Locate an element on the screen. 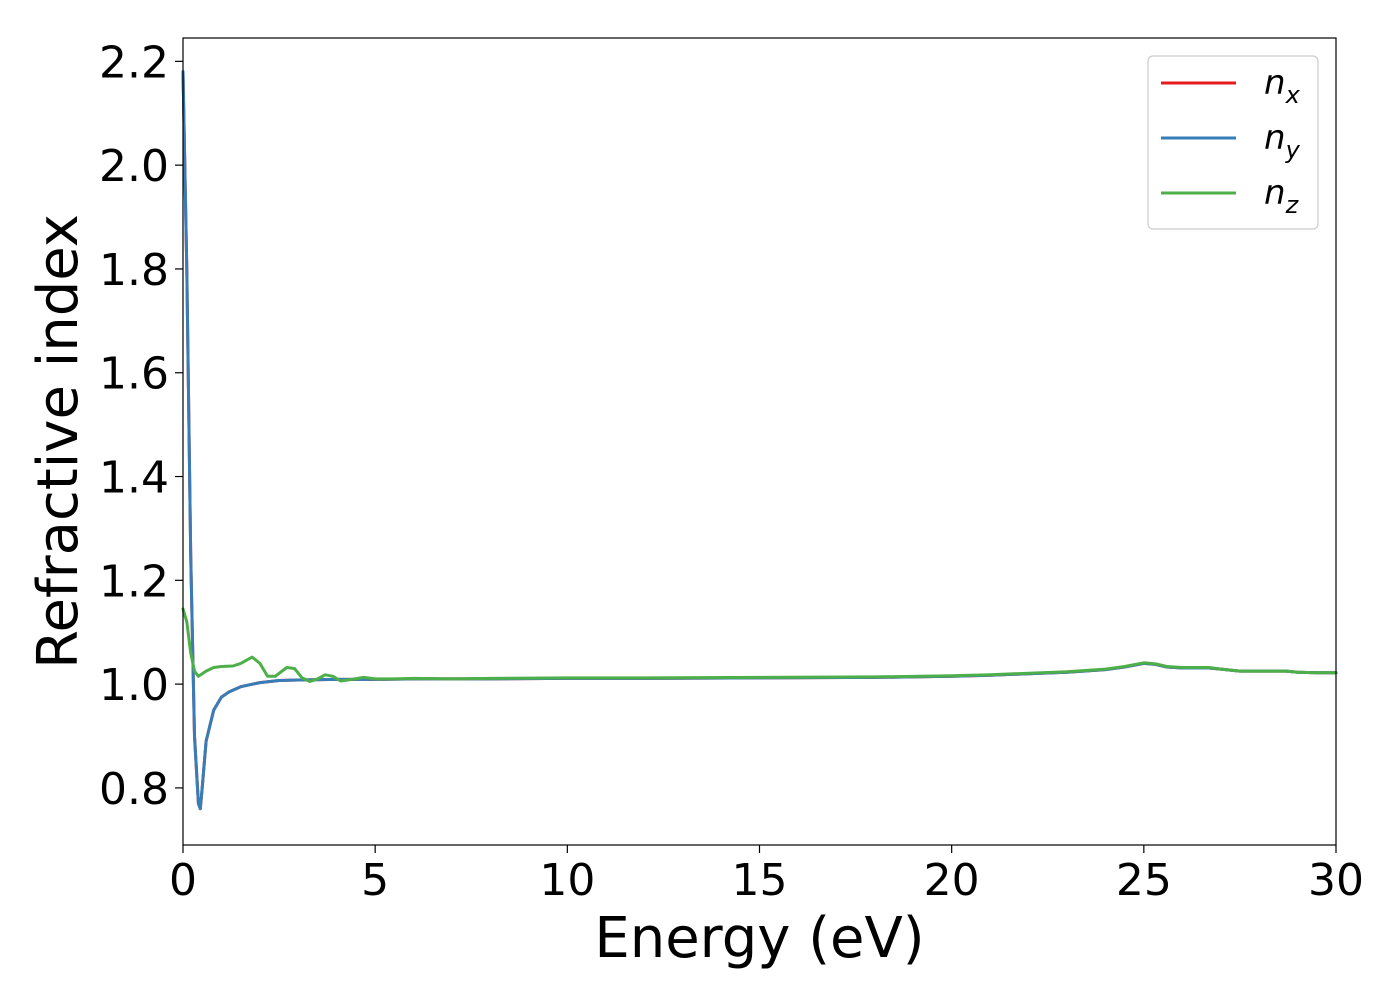 This screenshot has height=1000, width=1400. x-tick-label: 20 is located at coordinates (952, 880).